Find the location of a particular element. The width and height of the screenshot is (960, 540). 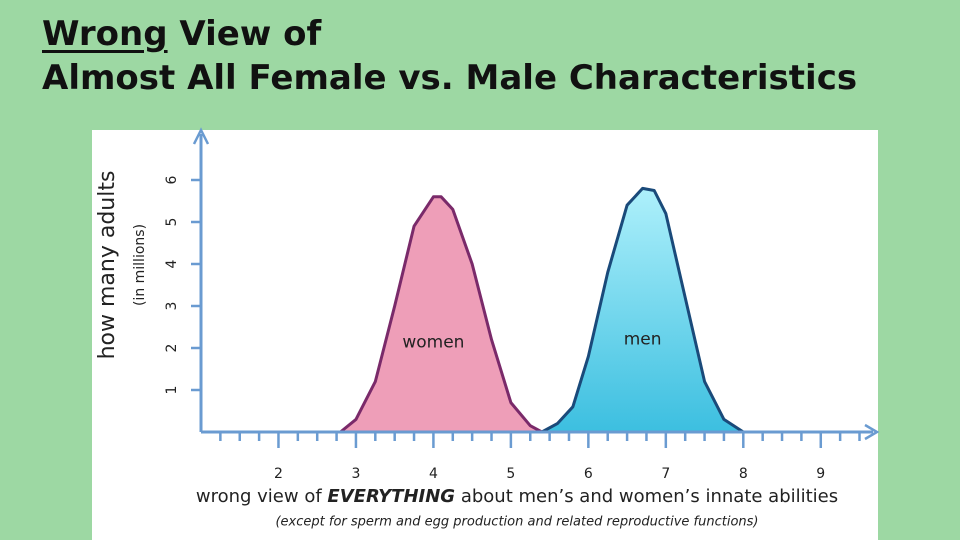

x-tick-label: 5 is located at coordinates (510, 474).